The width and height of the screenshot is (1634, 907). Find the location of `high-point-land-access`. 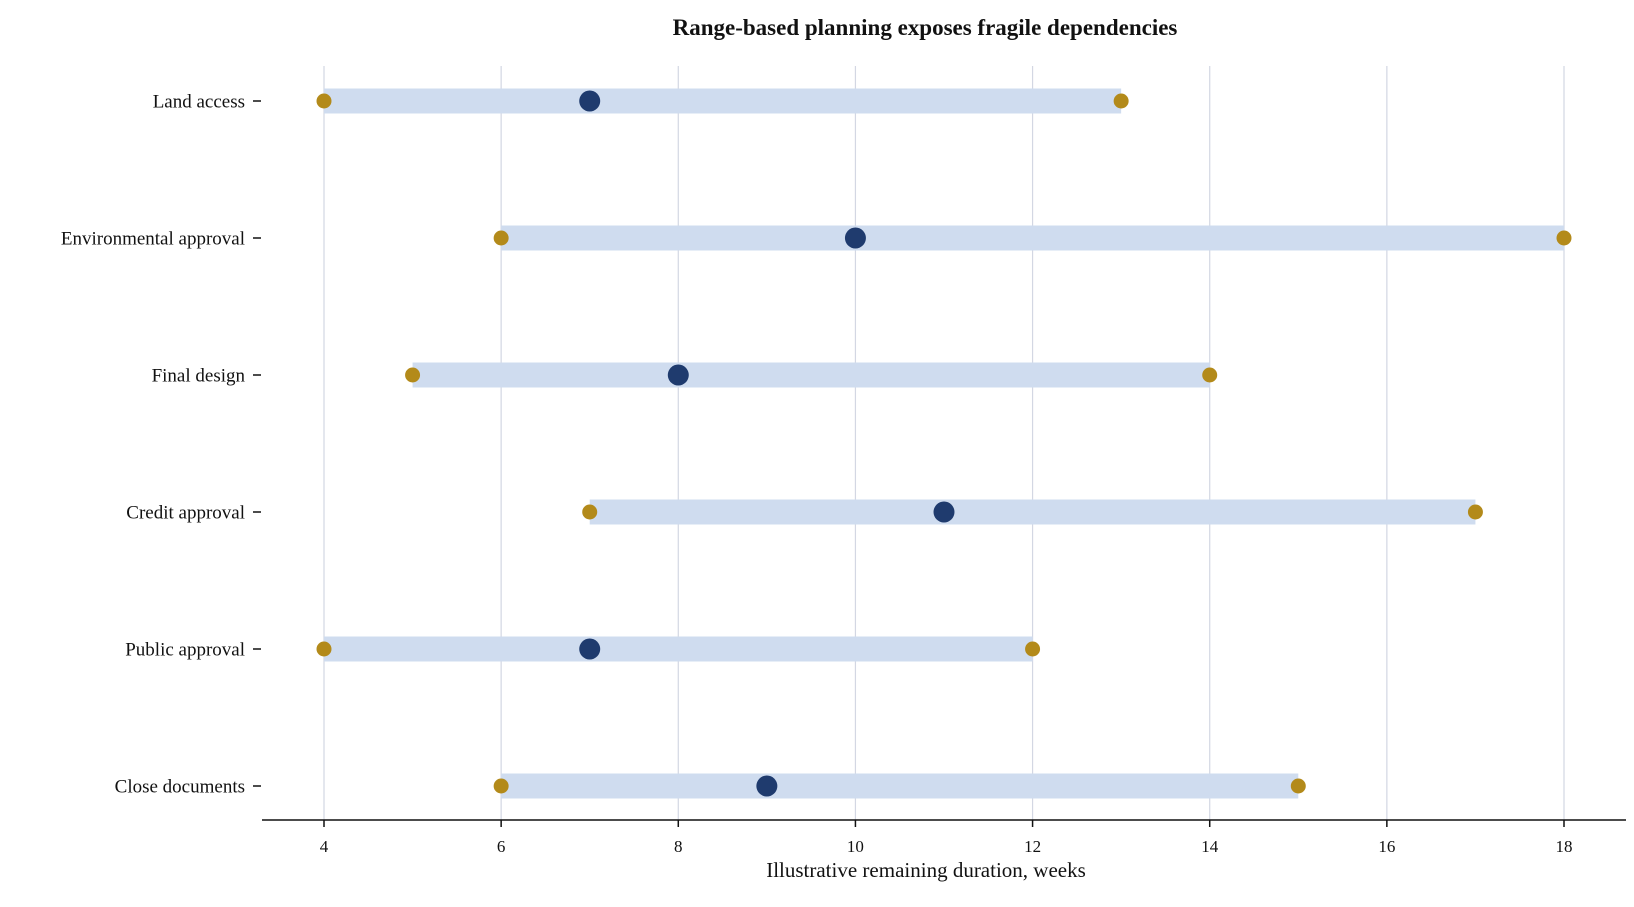

high-point-land-access is located at coordinates (1121, 101).